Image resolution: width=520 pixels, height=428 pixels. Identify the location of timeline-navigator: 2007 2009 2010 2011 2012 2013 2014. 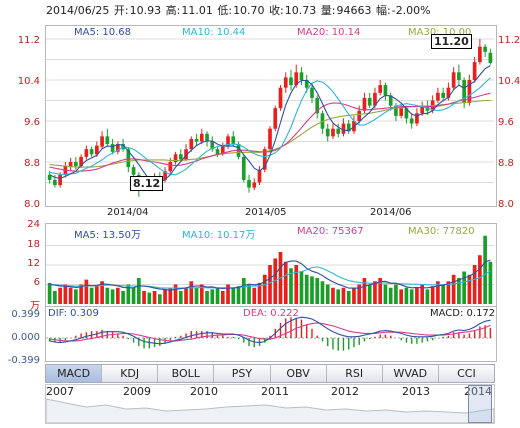
(270, 404).